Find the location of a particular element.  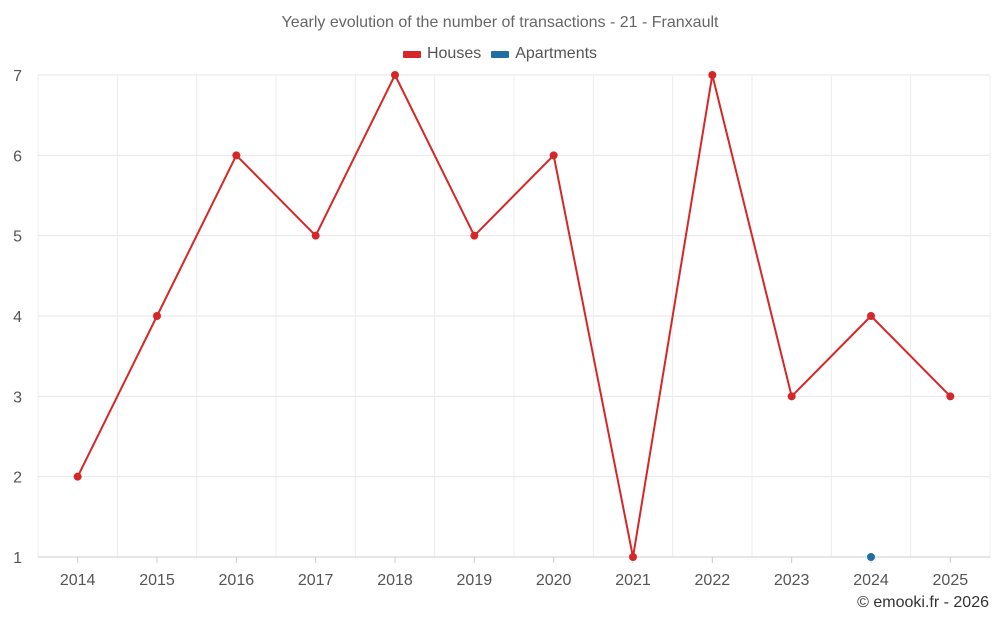

x-tick-label: 2022 is located at coordinates (713, 580).